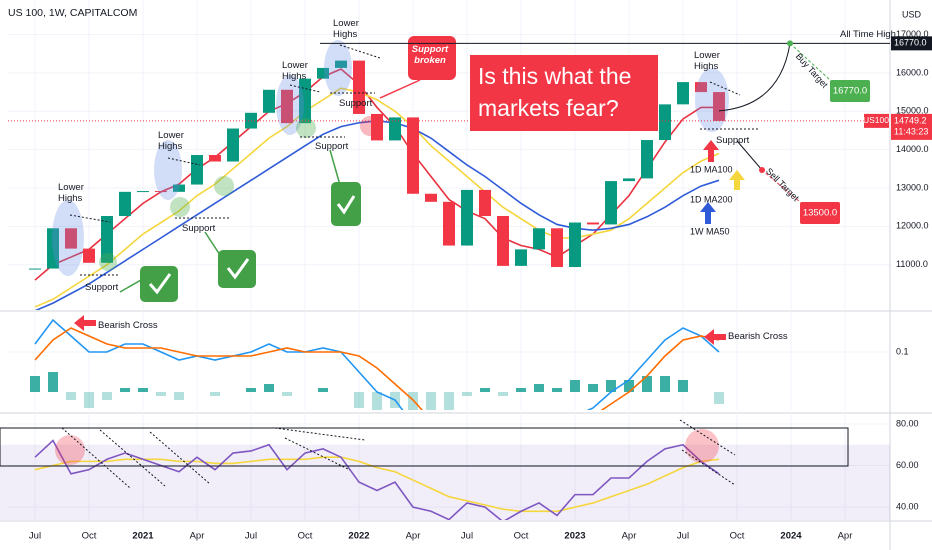 The image size is (932, 550). What do you see at coordinates (749, 155) in the screenshot?
I see `target-path` at bounding box center [749, 155].